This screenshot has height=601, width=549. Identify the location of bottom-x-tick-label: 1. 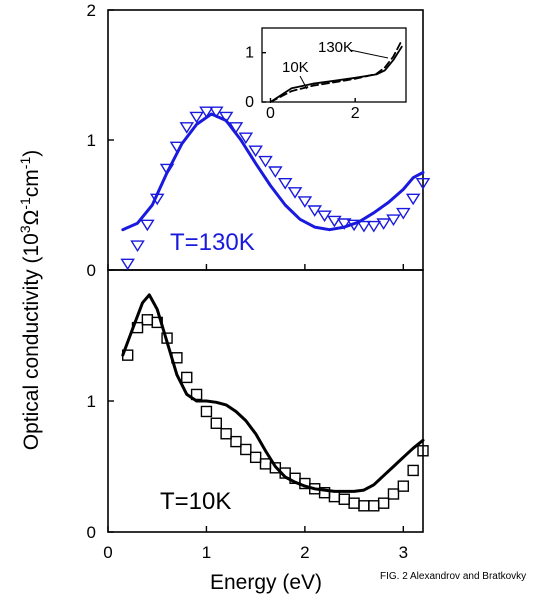
(206, 552).